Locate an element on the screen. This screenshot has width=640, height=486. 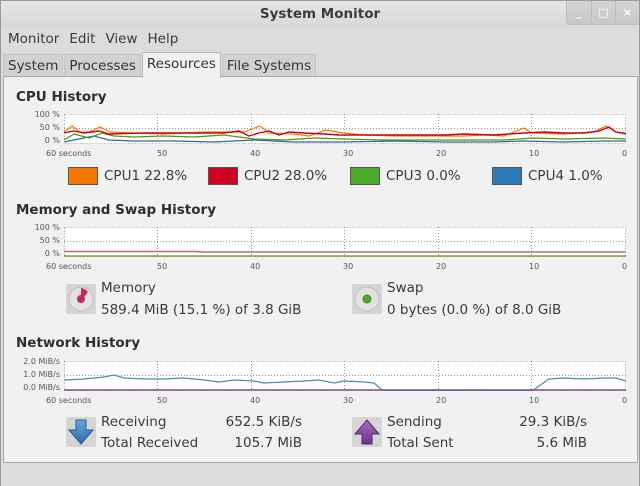
minimize-button: _ is located at coordinates (579, 12).